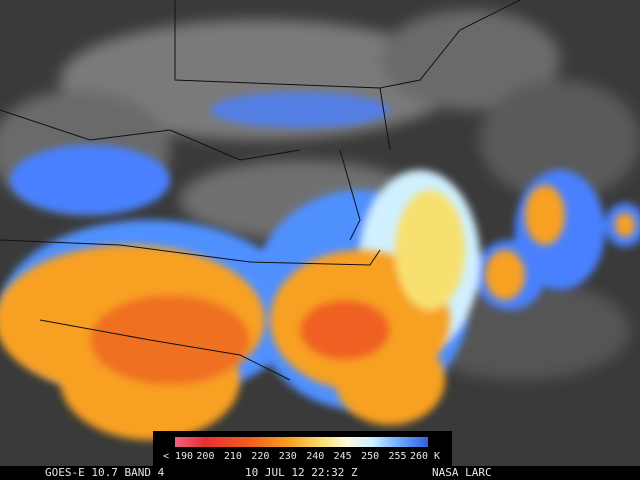 The height and width of the screenshot is (480, 640). What do you see at coordinates (205, 456) in the screenshot?
I see `colorbar-label: 200` at bounding box center [205, 456].